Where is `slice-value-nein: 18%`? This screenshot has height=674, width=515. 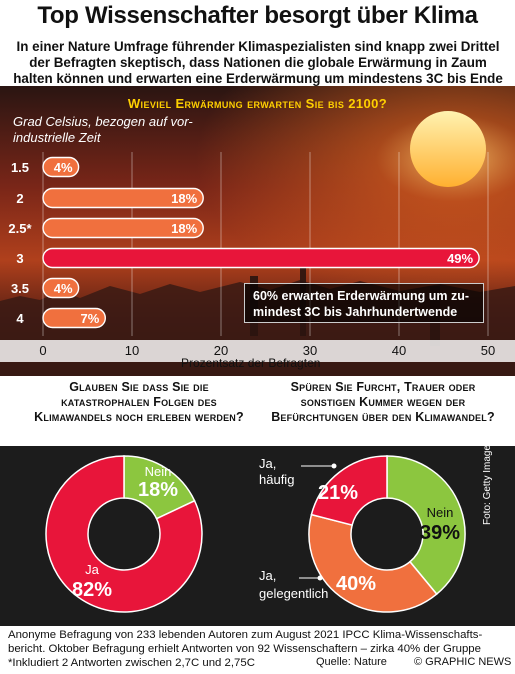
slice-value-nein: 18% is located at coordinates (158, 490).